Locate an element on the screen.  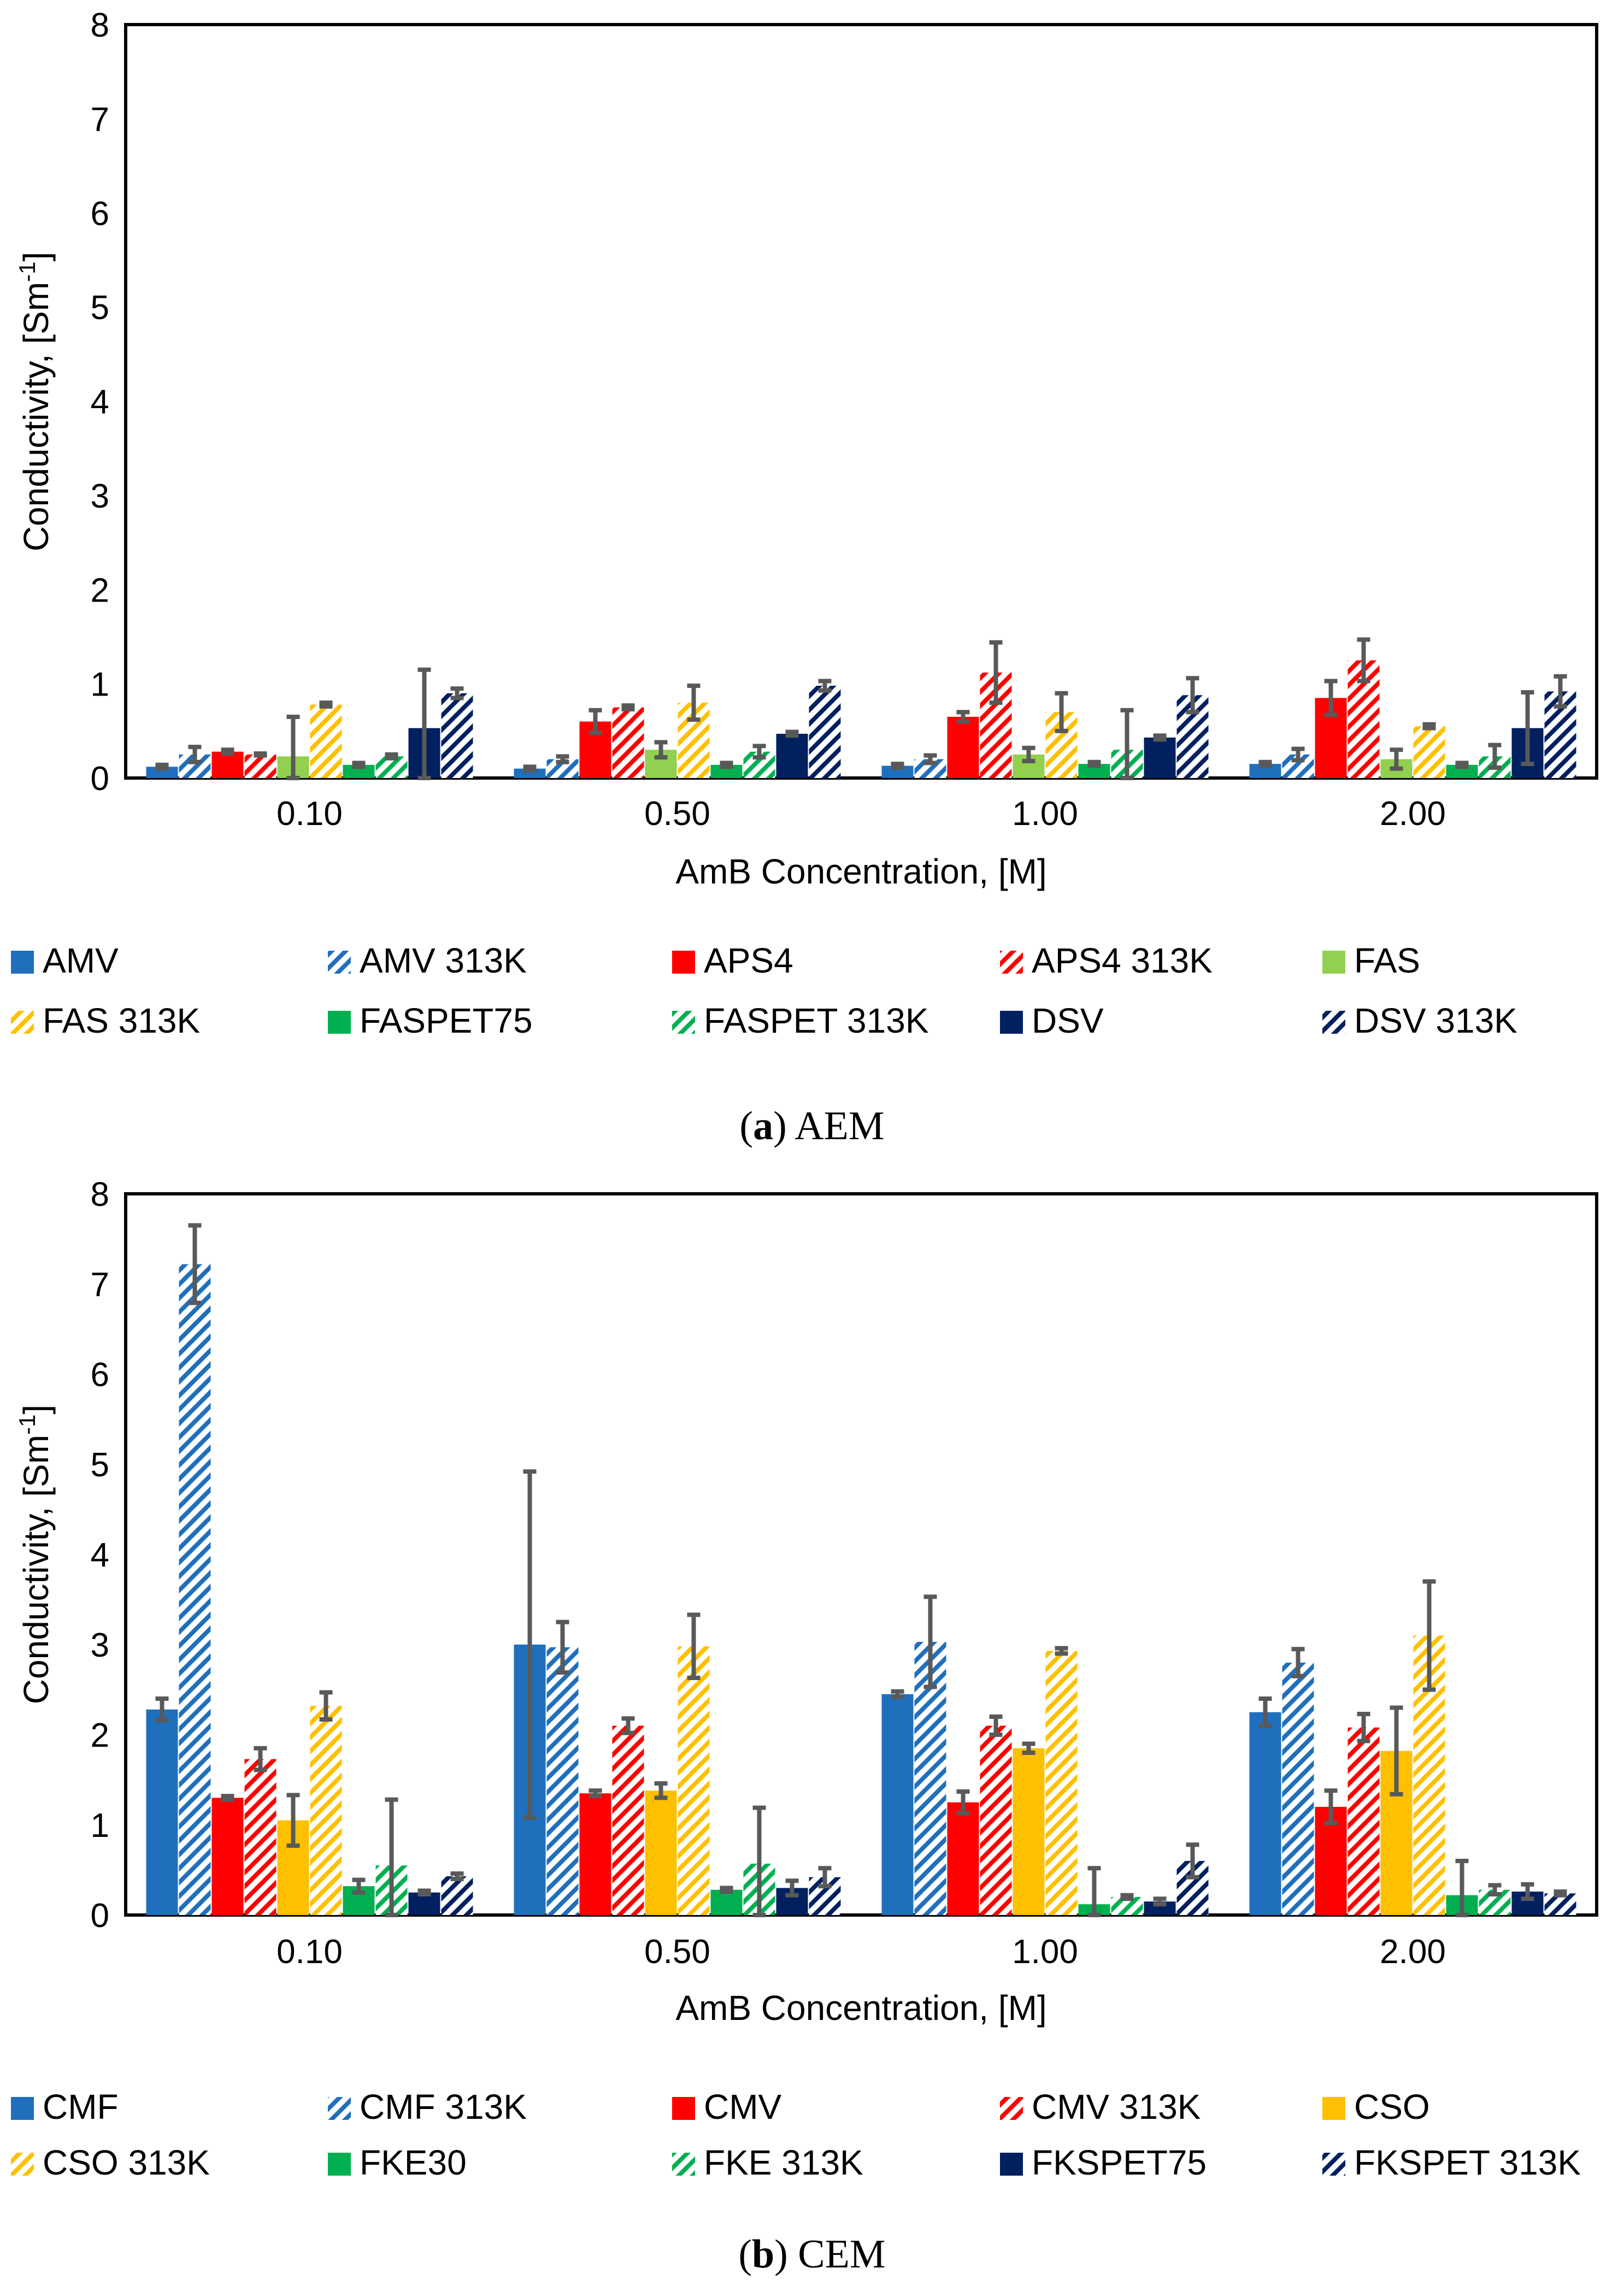
bar-aps4-1.00 is located at coordinates (963, 747).